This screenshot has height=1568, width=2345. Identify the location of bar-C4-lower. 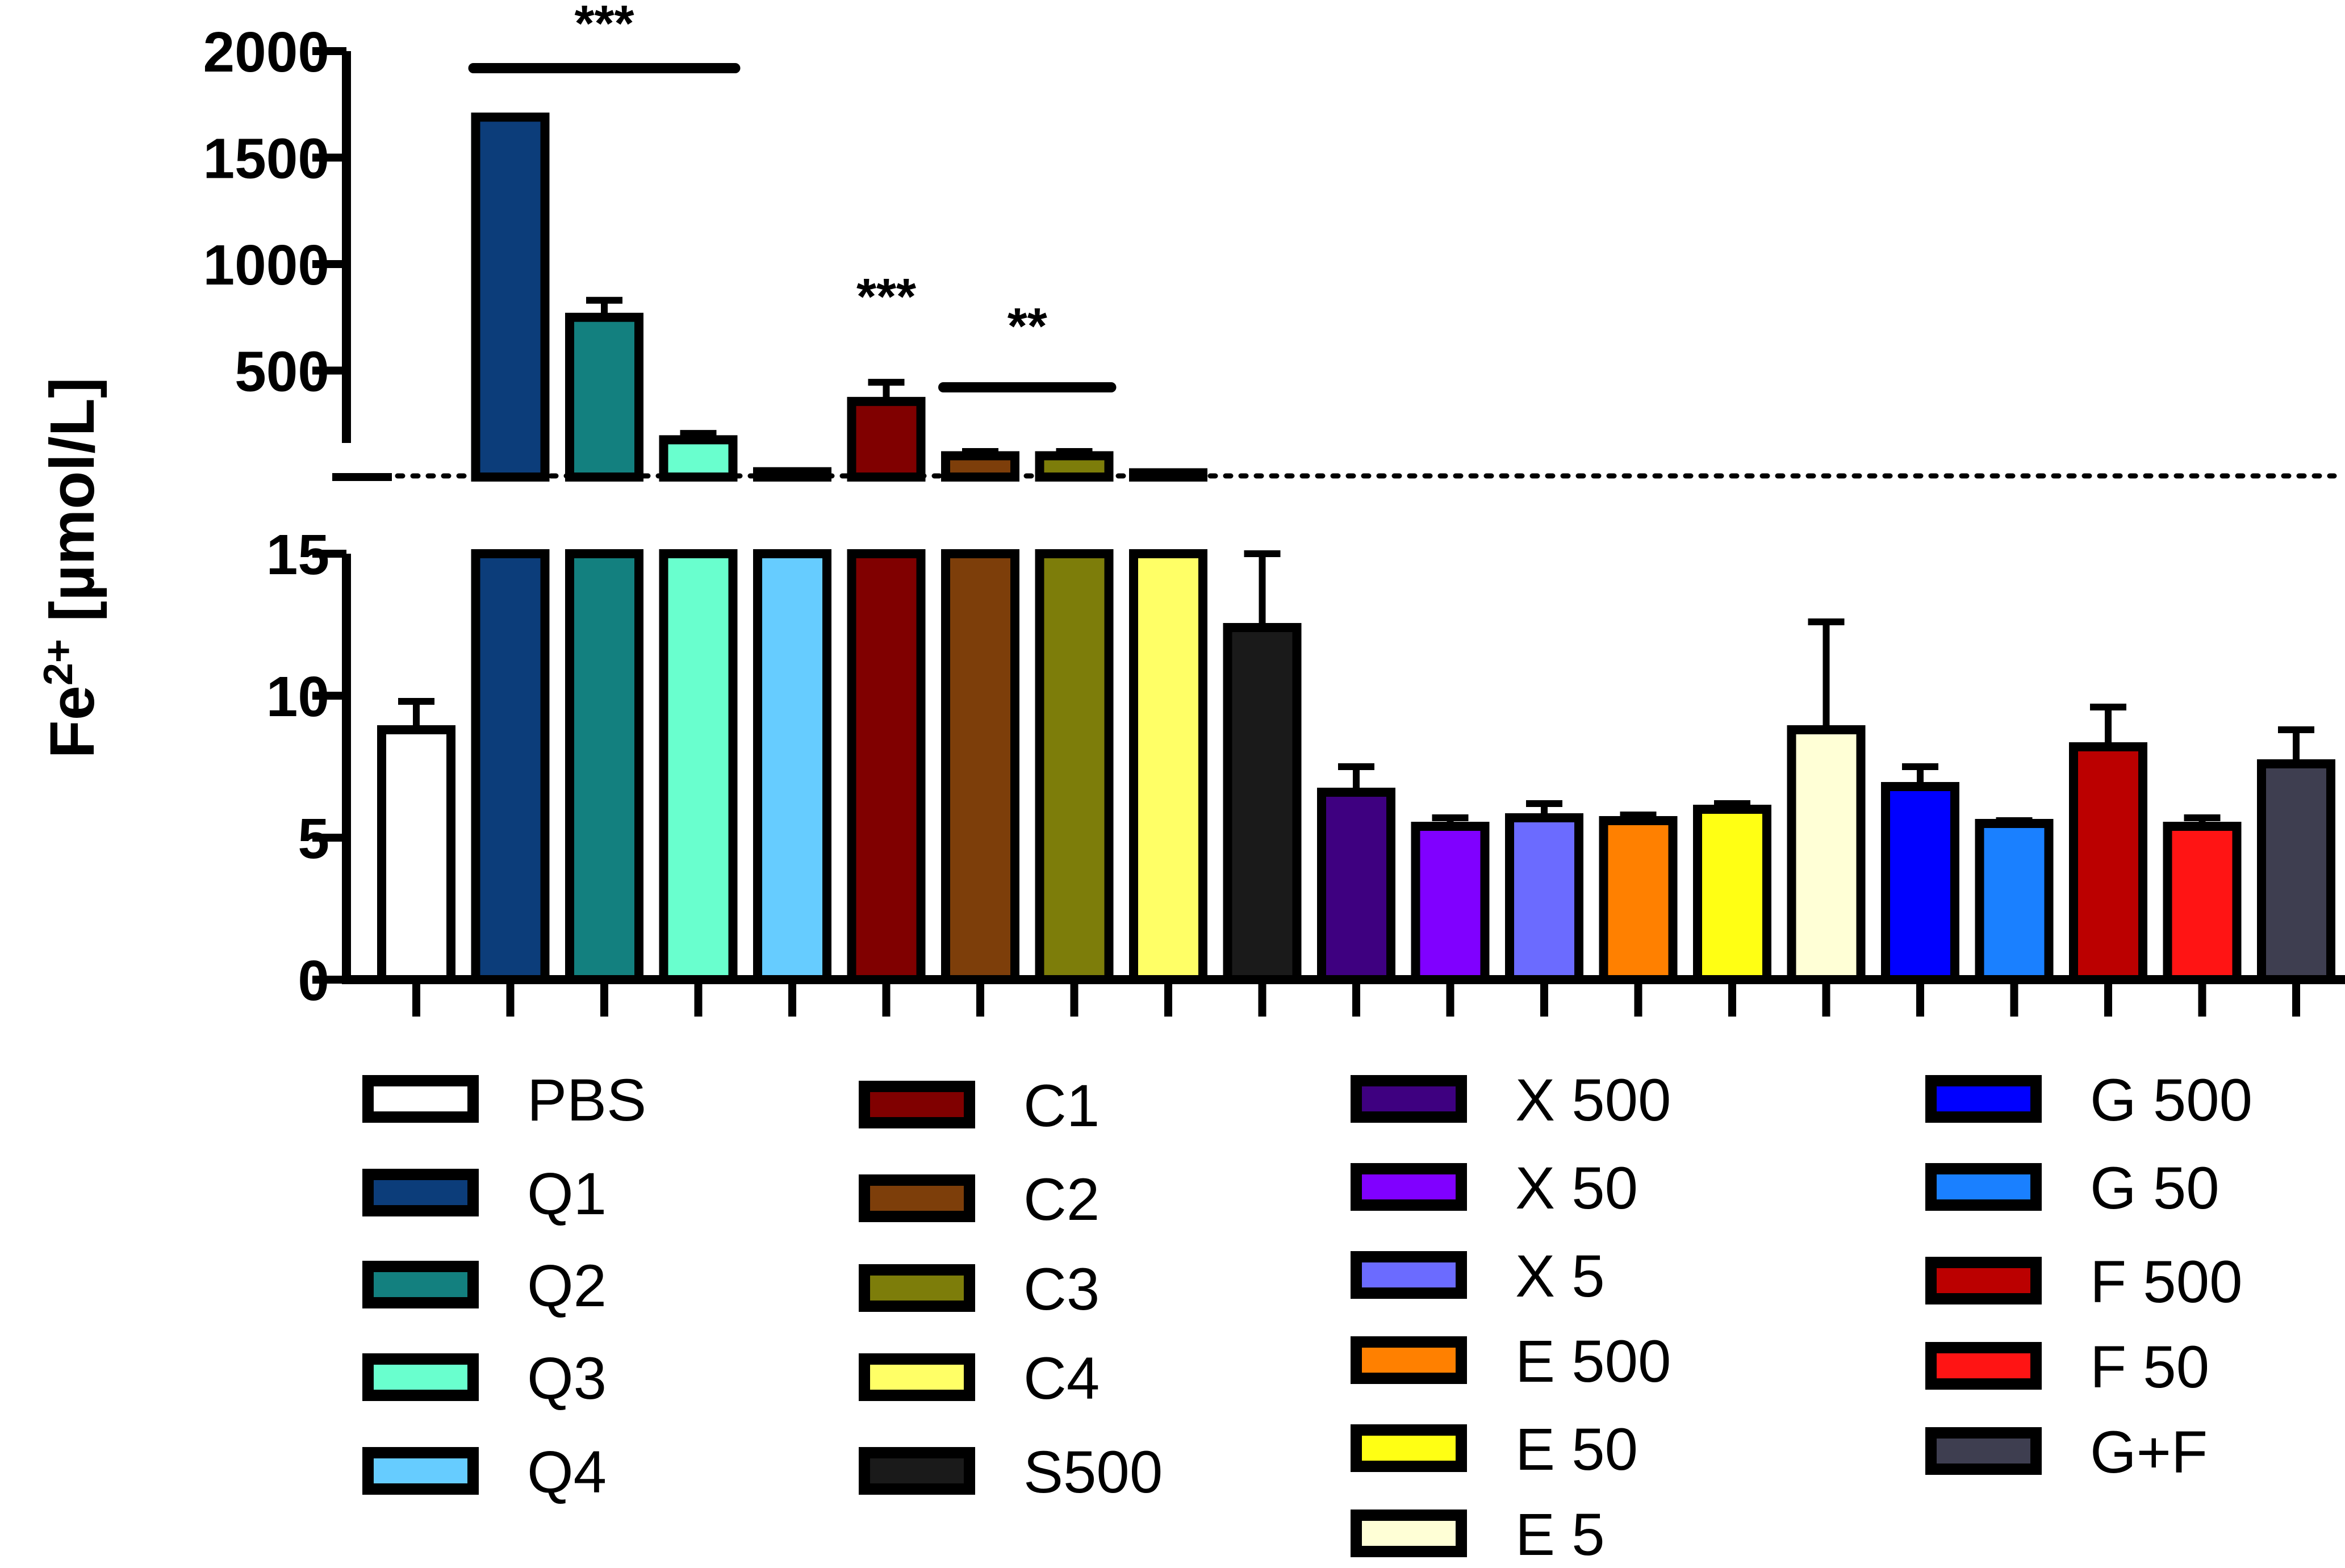
(1168, 767).